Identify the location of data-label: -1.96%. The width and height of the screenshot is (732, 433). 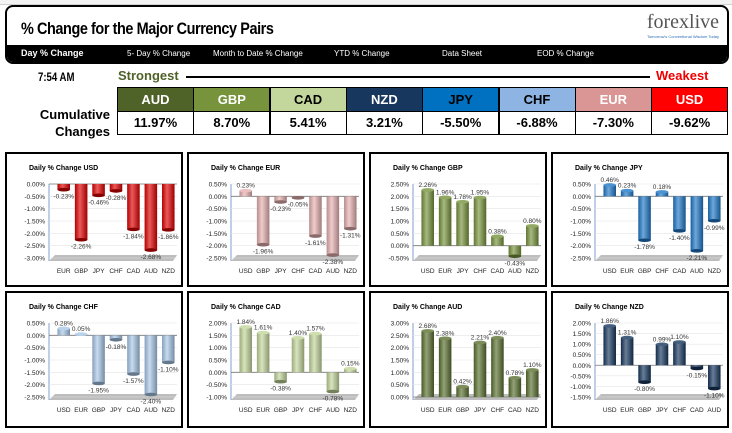
(263, 252).